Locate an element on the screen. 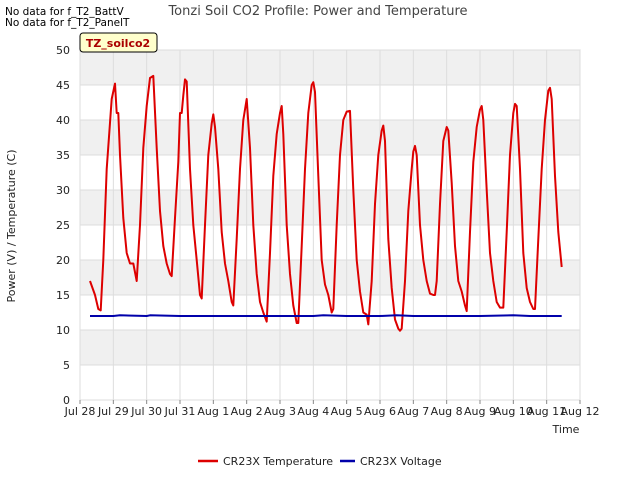 The height and width of the screenshot is (480, 640). y-tick-label: 10 is located at coordinates (63, 330).